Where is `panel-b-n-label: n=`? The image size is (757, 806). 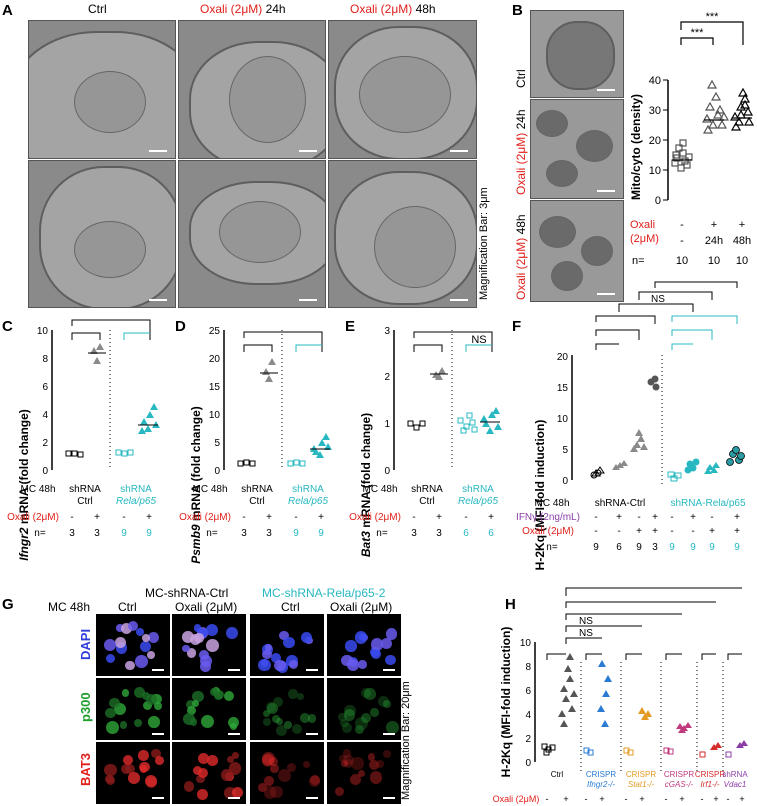
panel-b-n-label: n= is located at coordinates (638, 261).